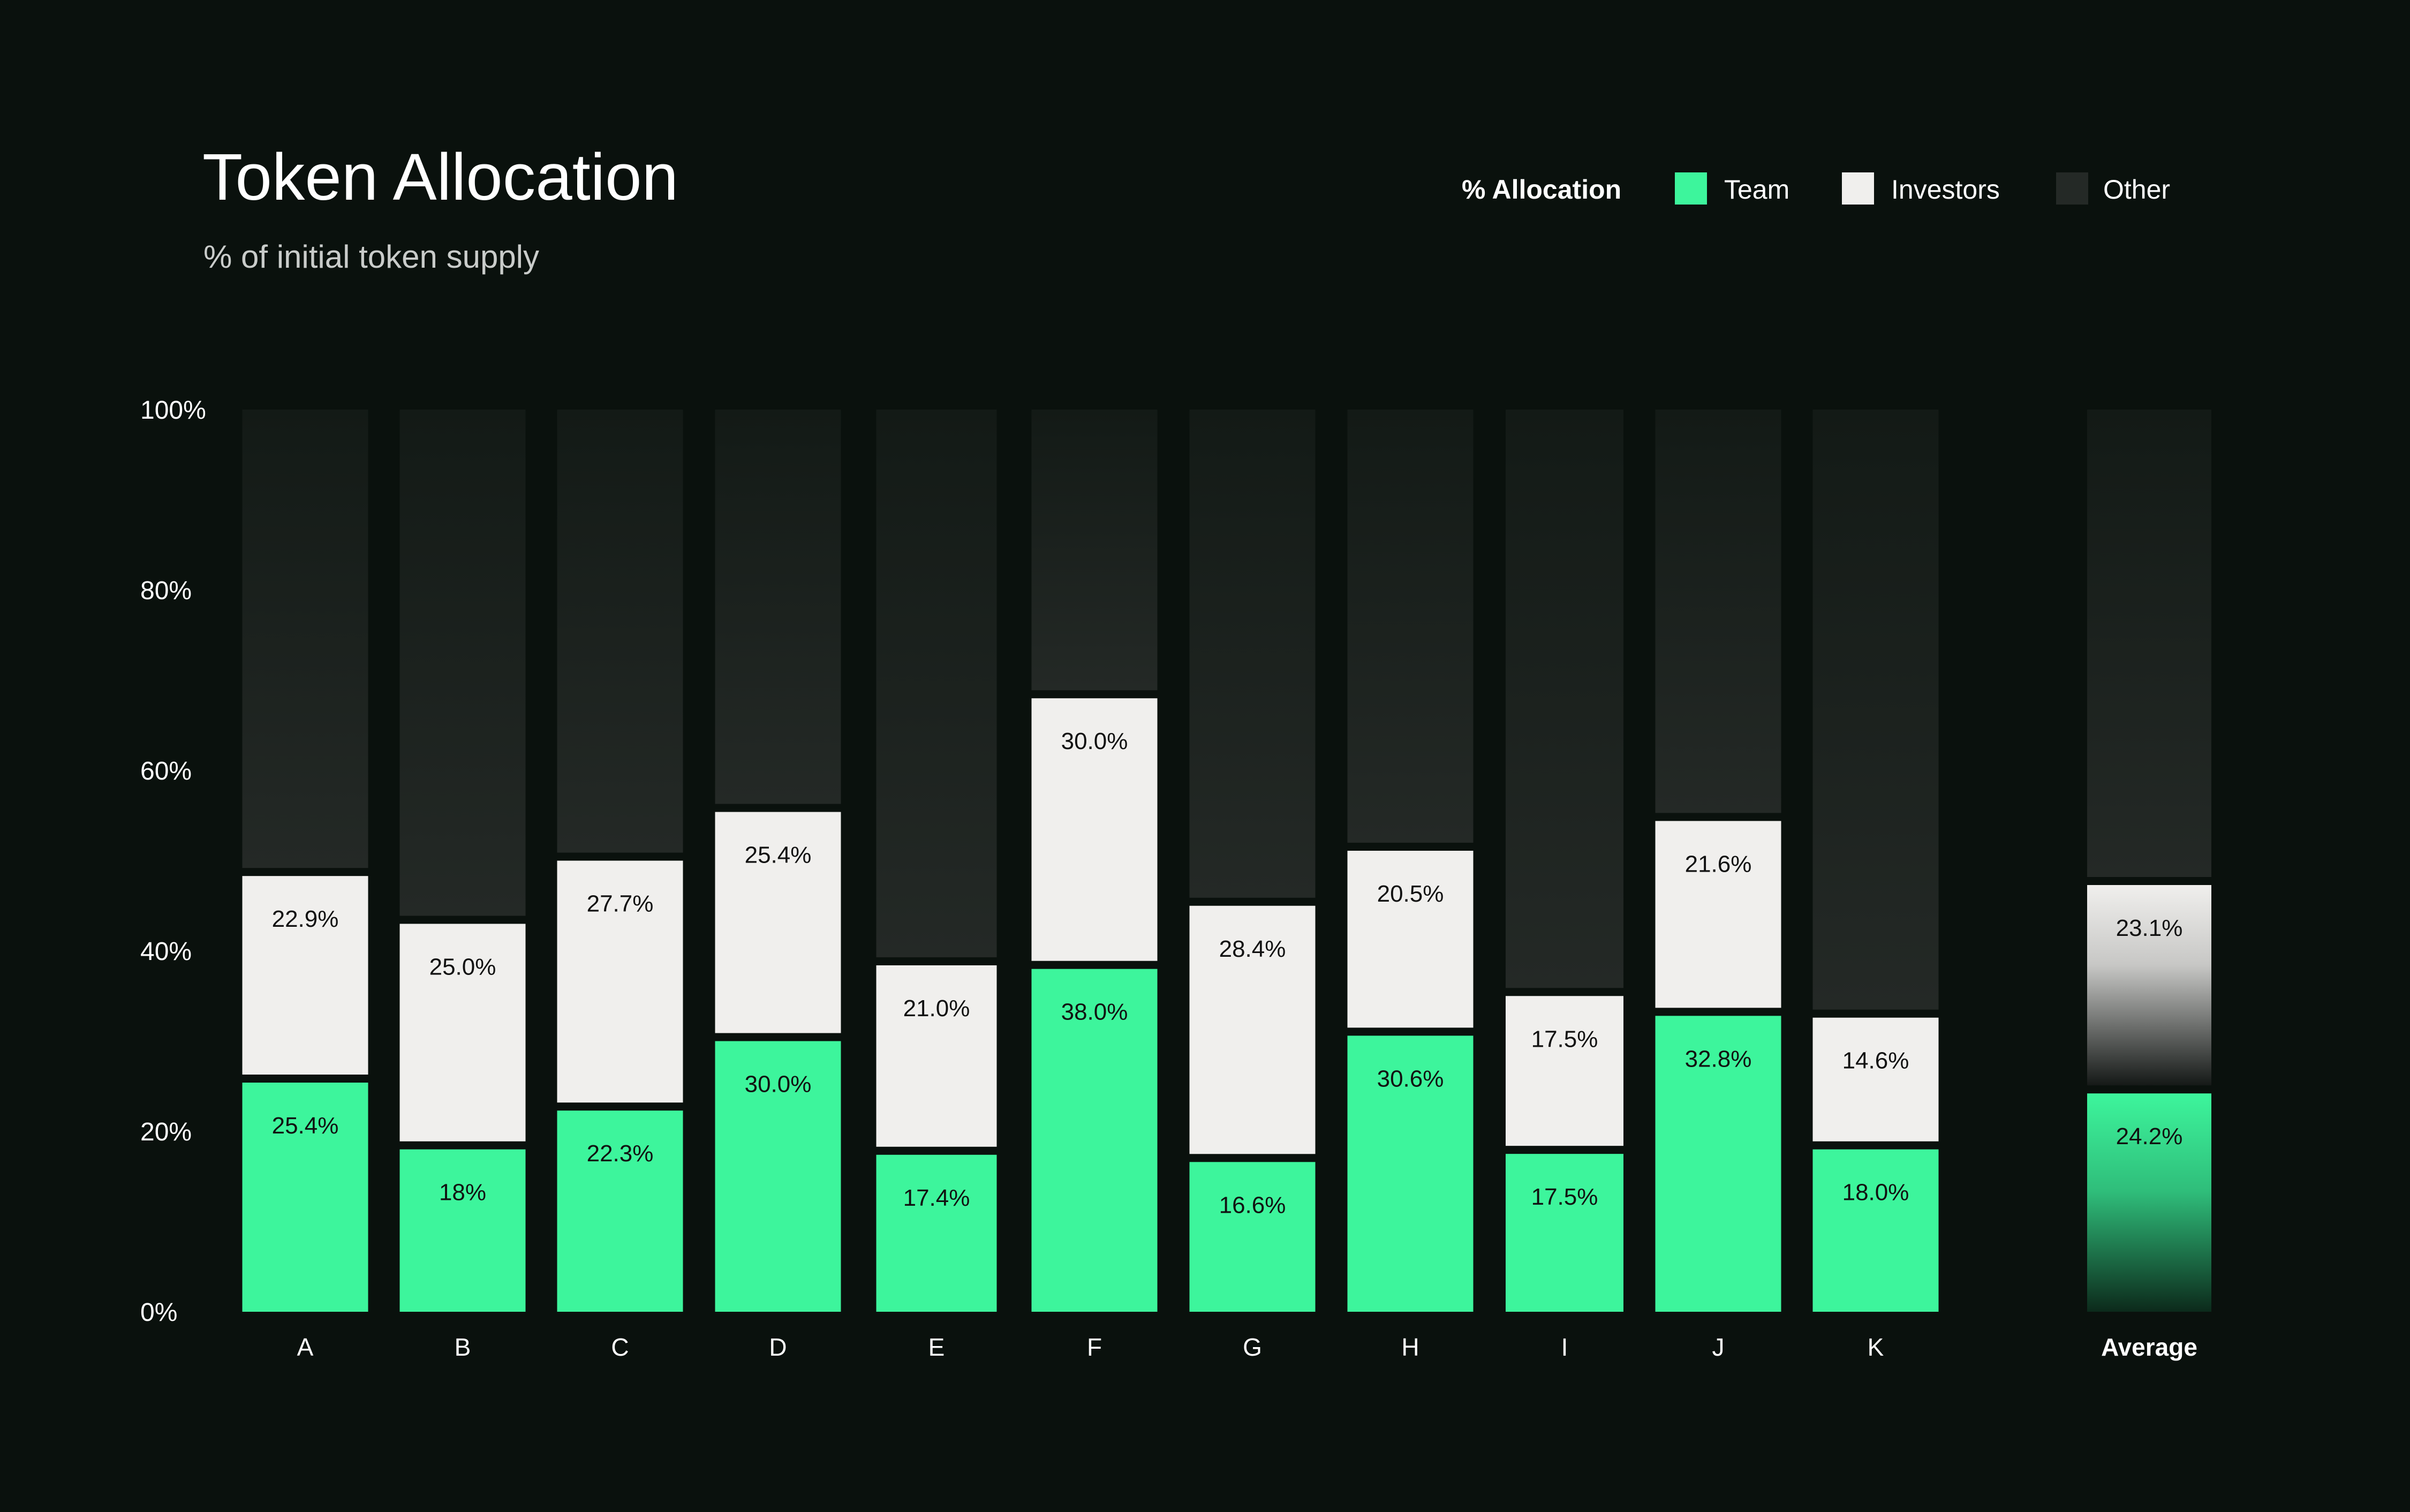  Describe the element at coordinates (778, 855) in the screenshot. I see `data-label-investors: 25.4%` at that location.